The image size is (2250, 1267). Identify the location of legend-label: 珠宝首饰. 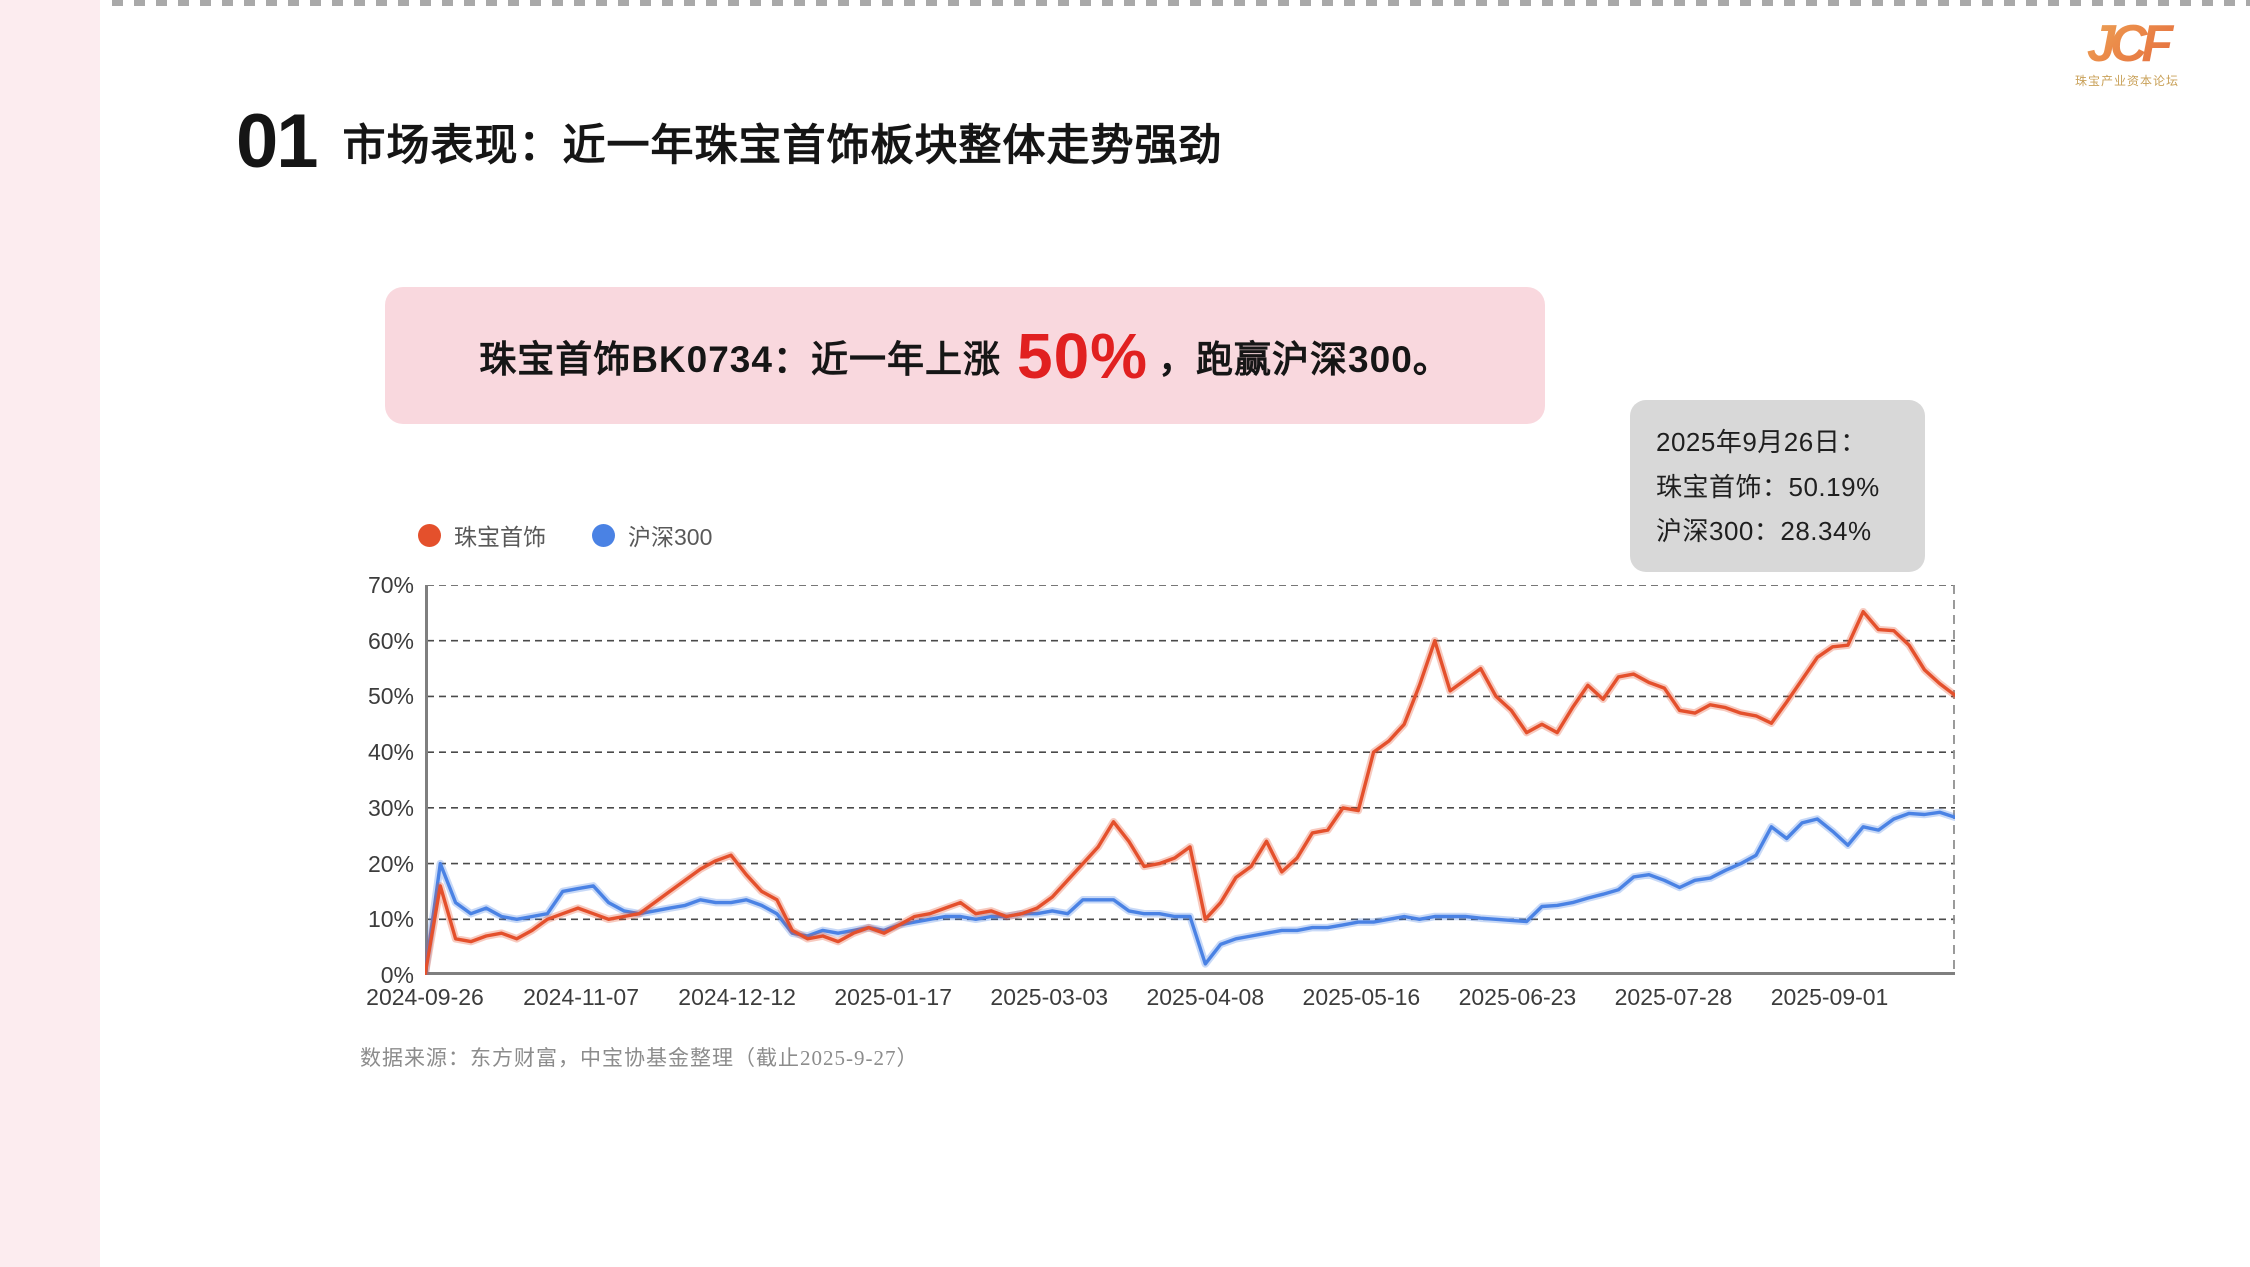
(500, 537).